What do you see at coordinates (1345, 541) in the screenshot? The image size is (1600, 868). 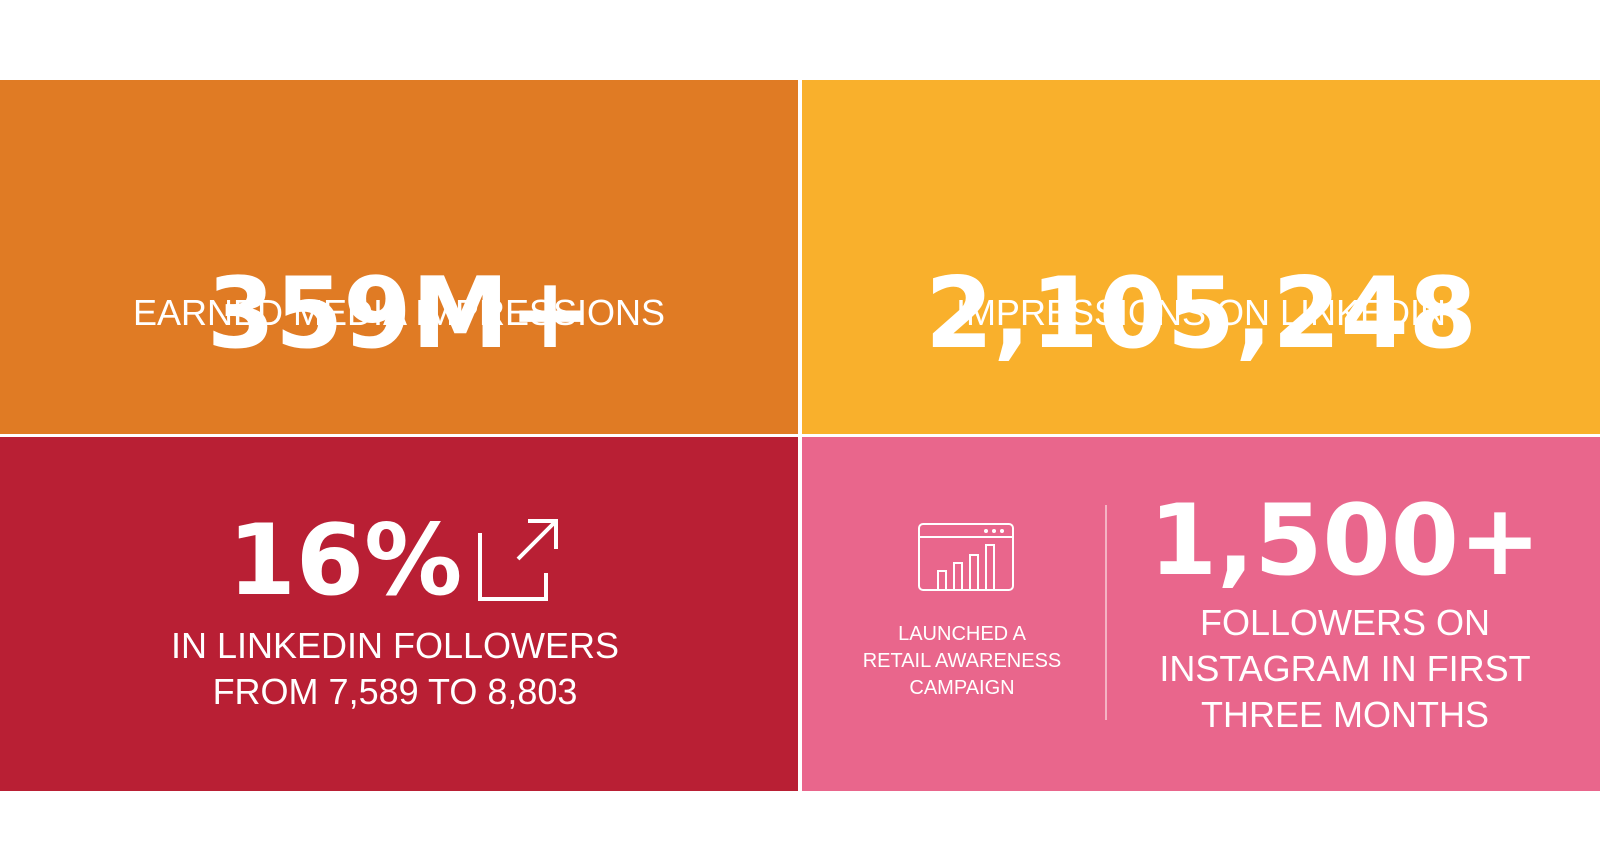 I see `stat: 1,500+` at bounding box center [1345, 541].